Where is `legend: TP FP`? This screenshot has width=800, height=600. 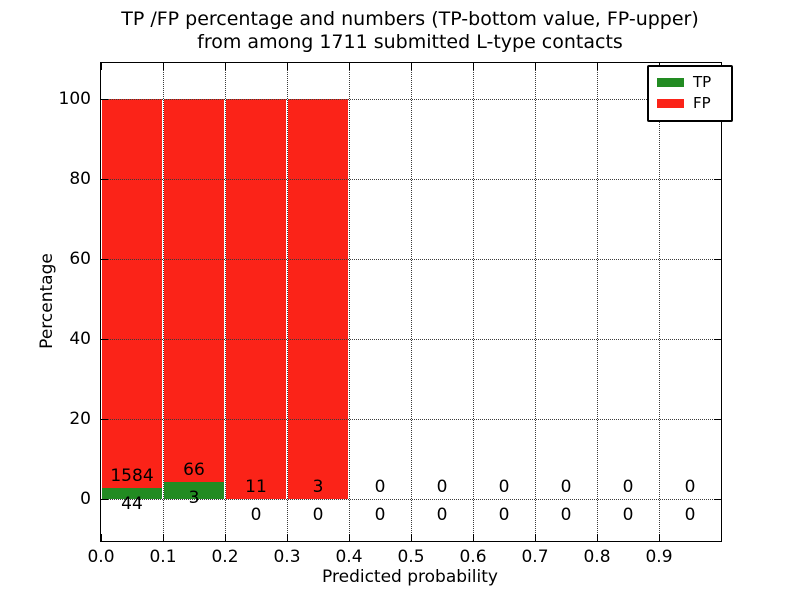 legend: TP FP is located at coordinates (690, 93).